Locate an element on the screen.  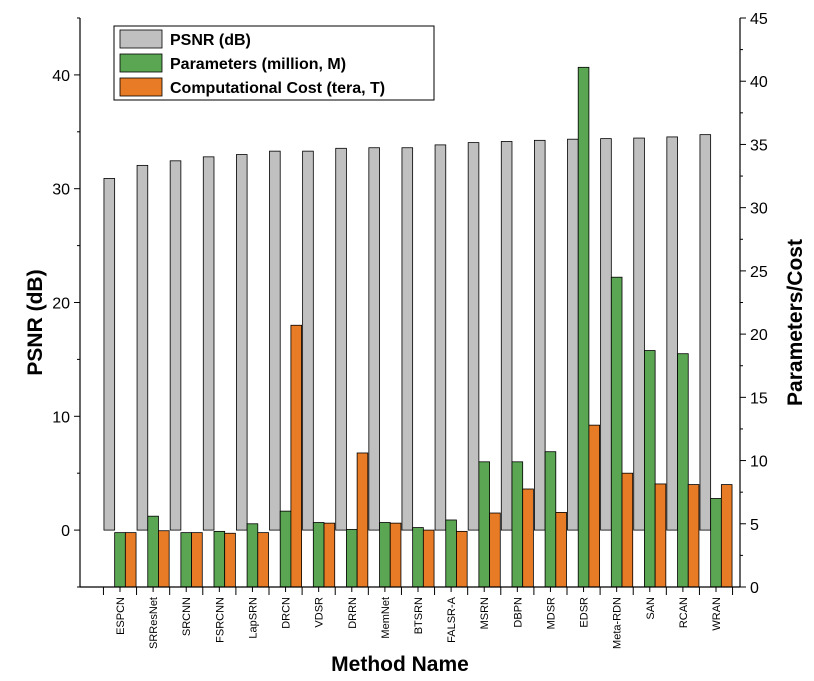
x-tick-label: DBPN is located at coordinates (518, 612).